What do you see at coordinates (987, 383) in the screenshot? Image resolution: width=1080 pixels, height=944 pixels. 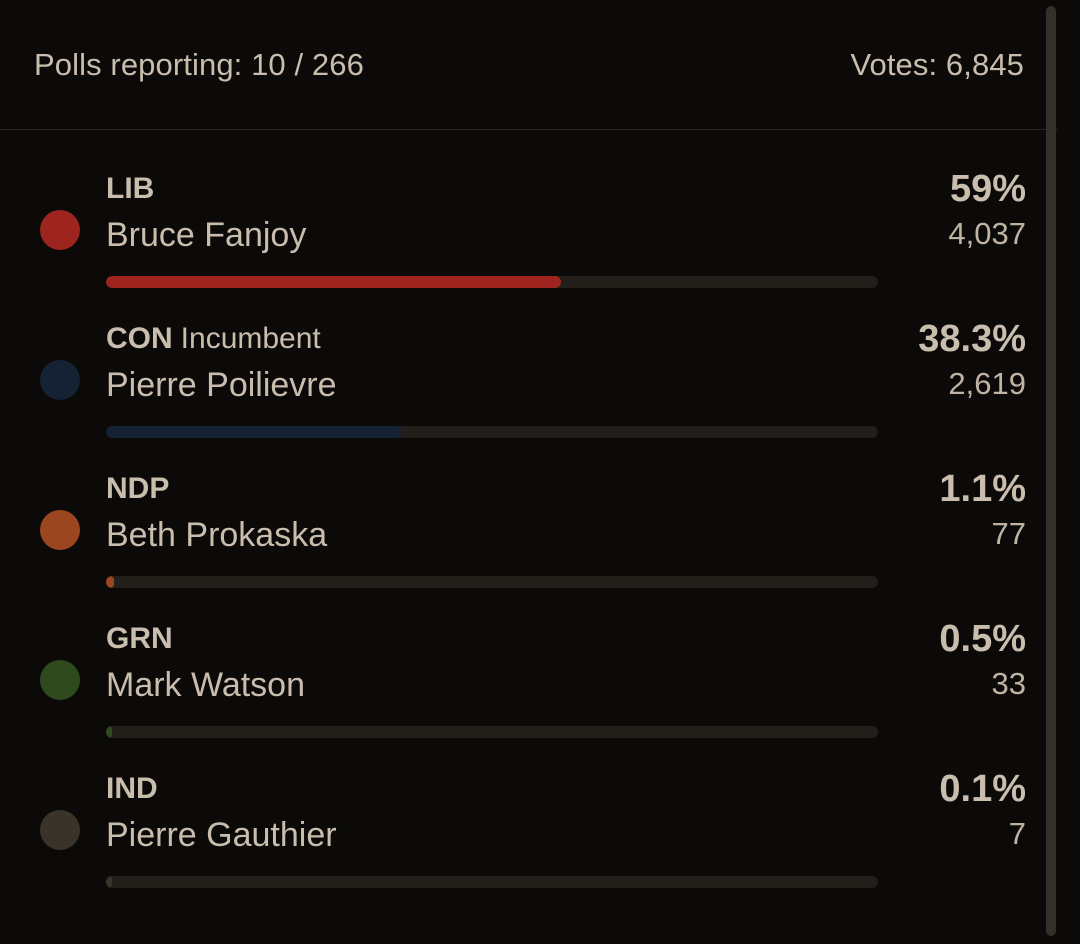 I see `vote-count: 2,619` at bounding box center [987, 383].